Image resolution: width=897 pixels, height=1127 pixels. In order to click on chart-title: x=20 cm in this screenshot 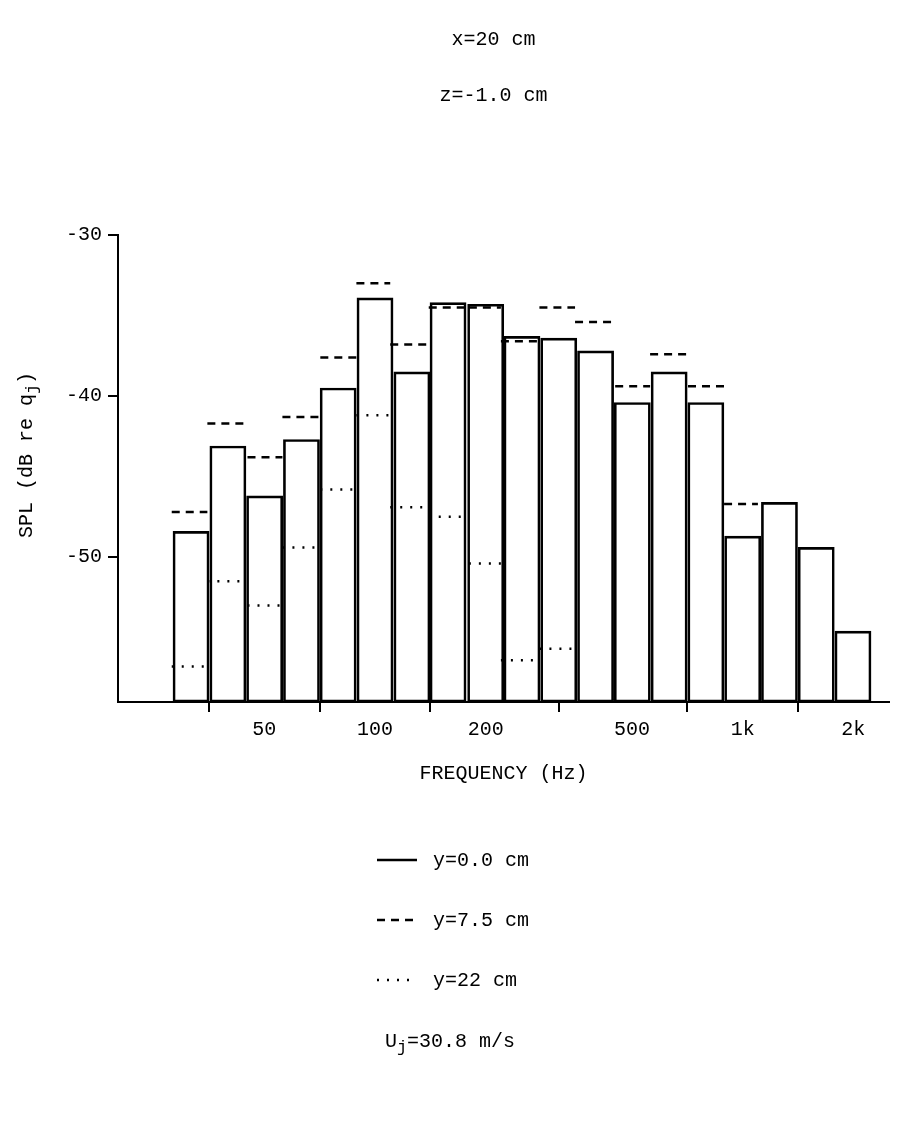, I will do `click(493, 39)`.